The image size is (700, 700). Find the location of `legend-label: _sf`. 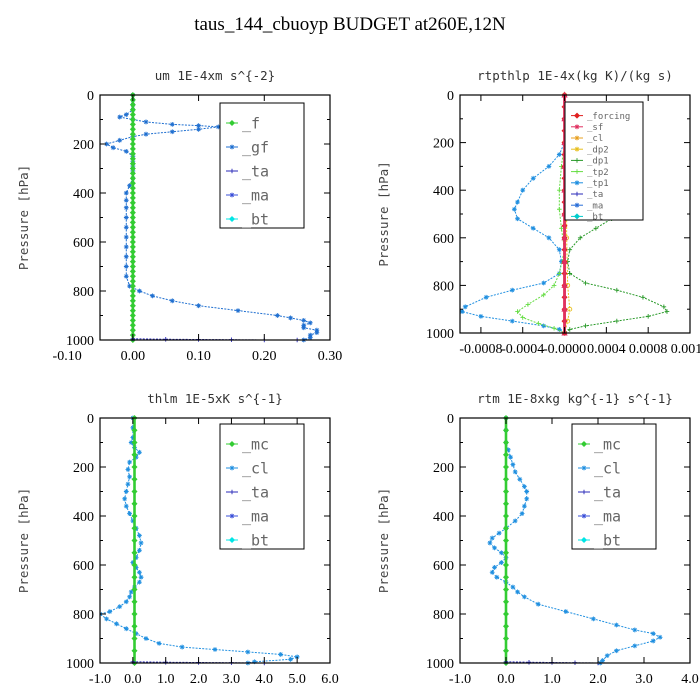

legend-label: _sf is located at coordinates (595, 128).